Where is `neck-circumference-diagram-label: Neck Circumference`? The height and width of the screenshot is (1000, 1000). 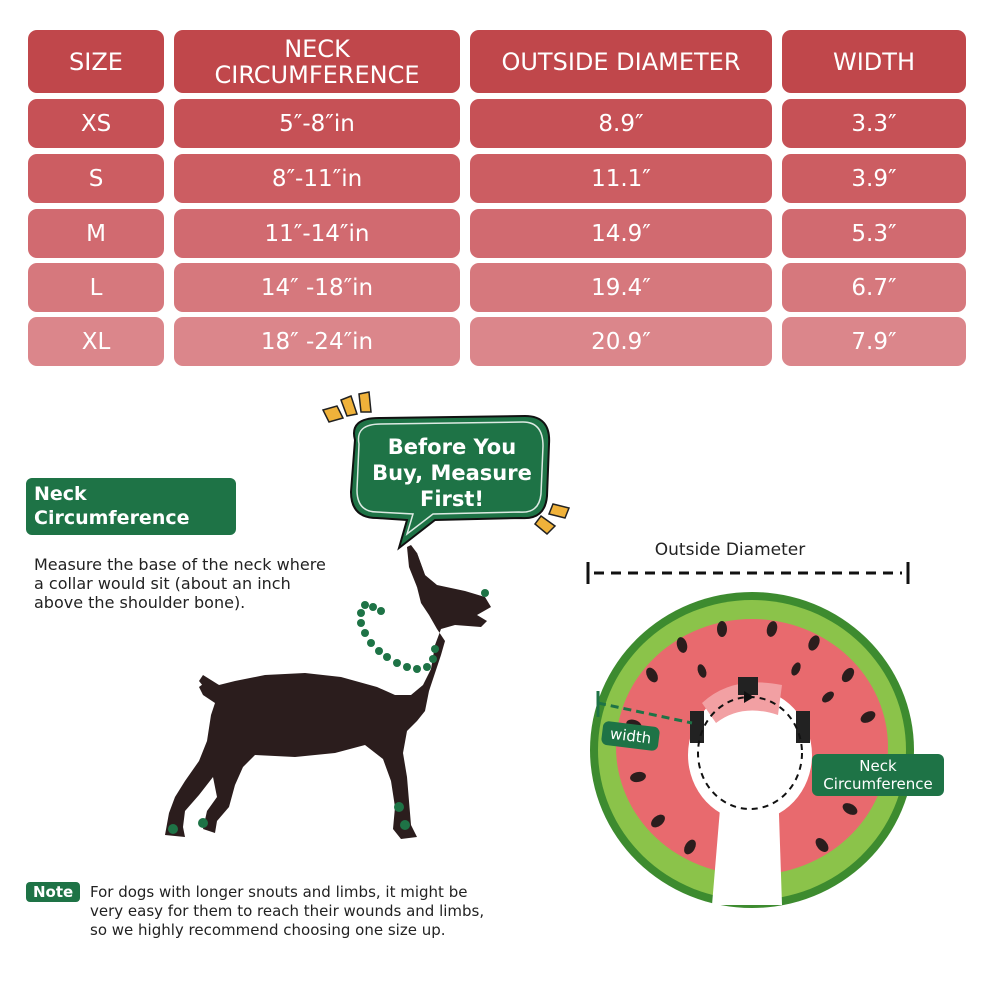 neck-circumference-diagram-label: Neck Circumference is located at coordinates (878, 775).